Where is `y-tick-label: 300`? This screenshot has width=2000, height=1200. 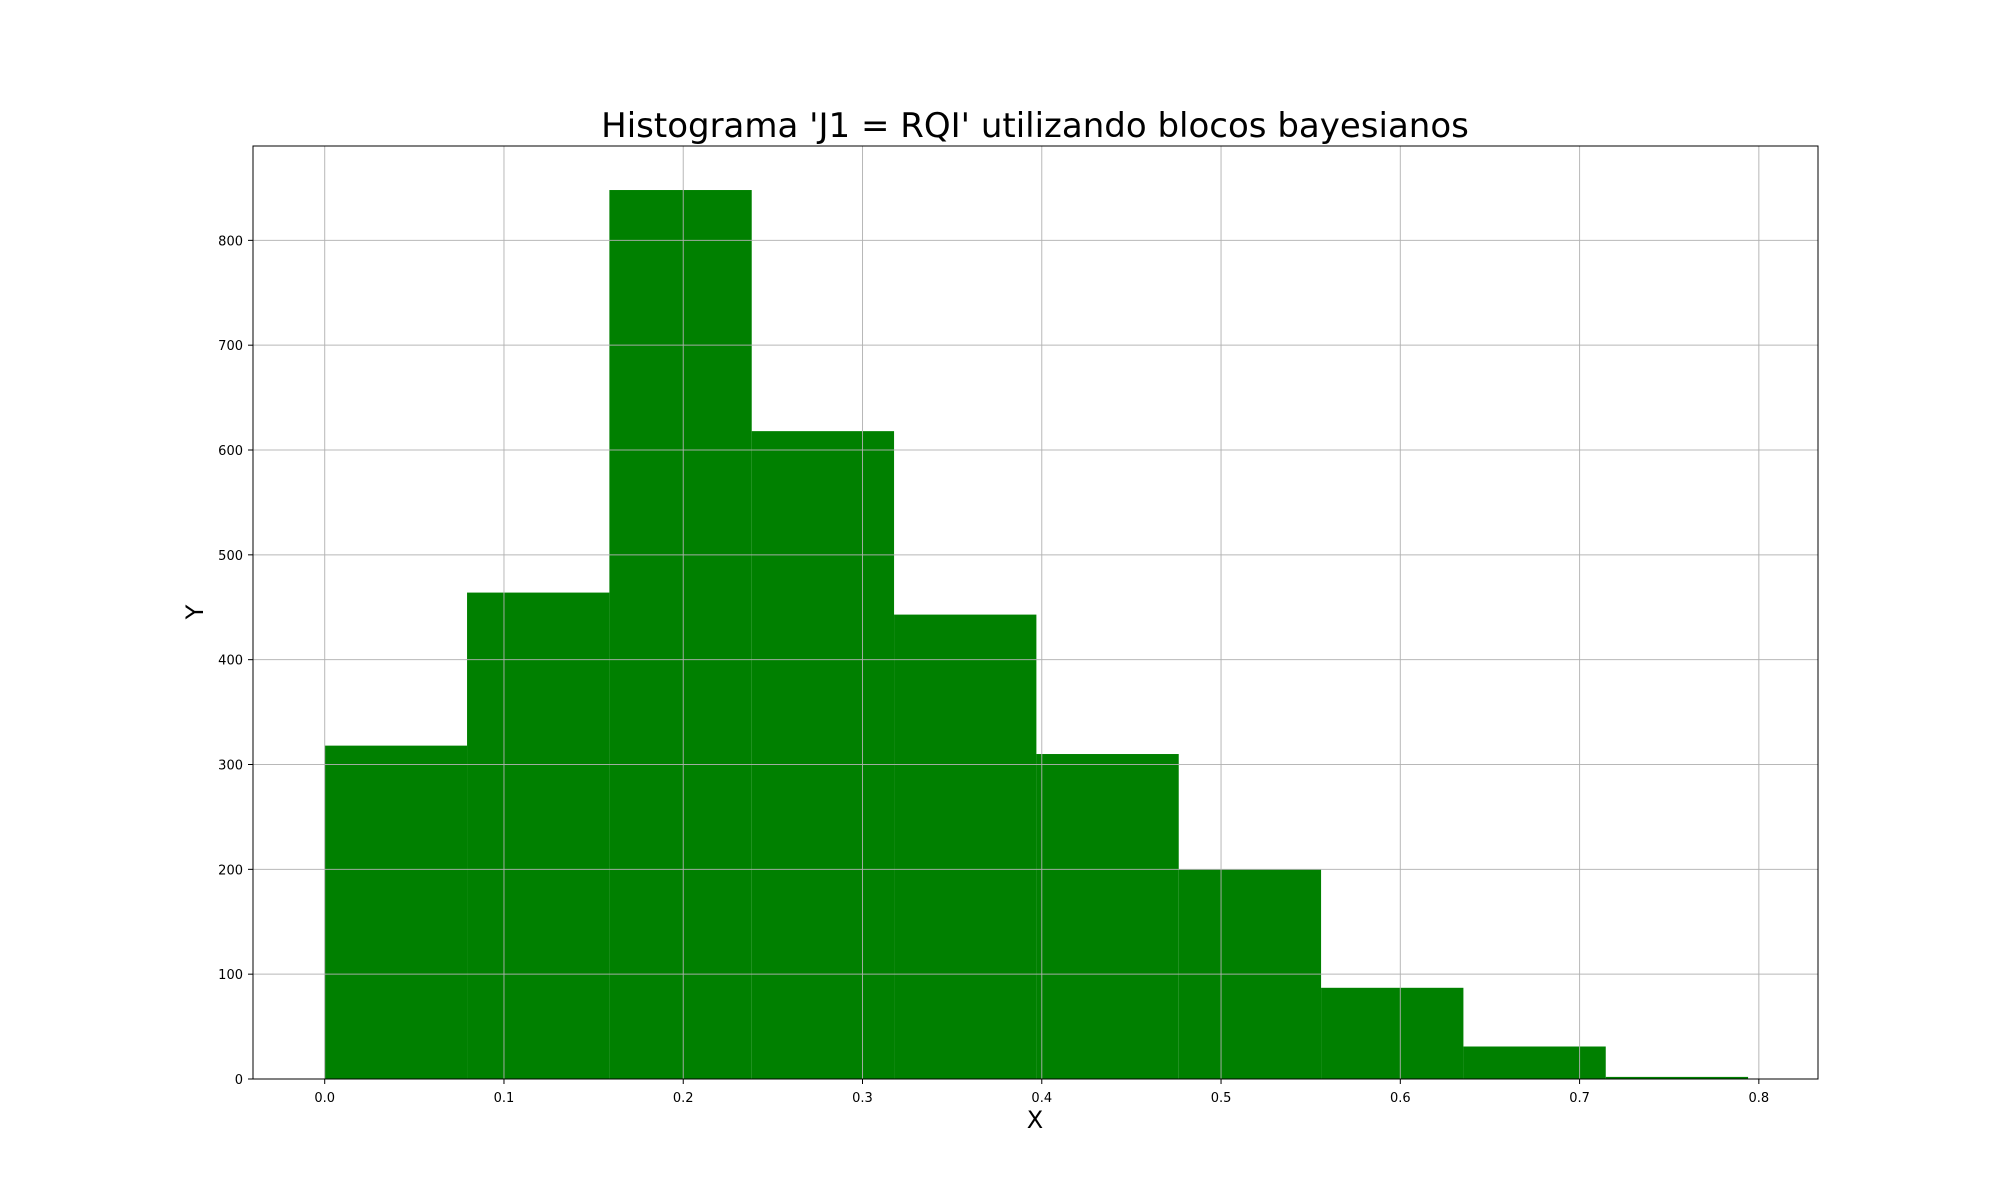 y-tick-label: 300 is located at coordinates (230, 766).